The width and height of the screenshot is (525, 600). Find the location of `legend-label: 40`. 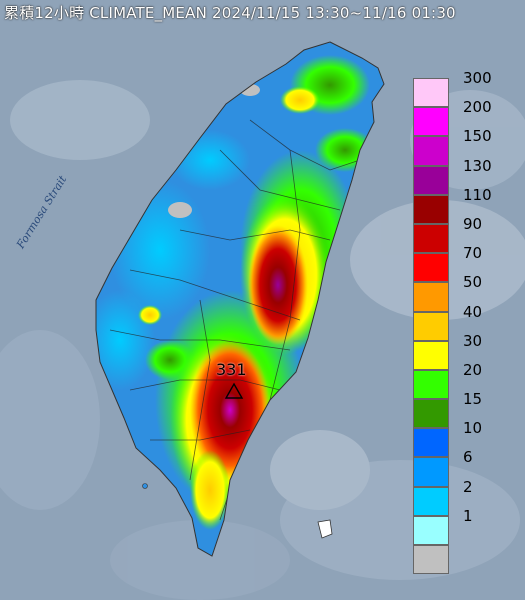

legend-label: 40 is located at coordinates (473, 311).